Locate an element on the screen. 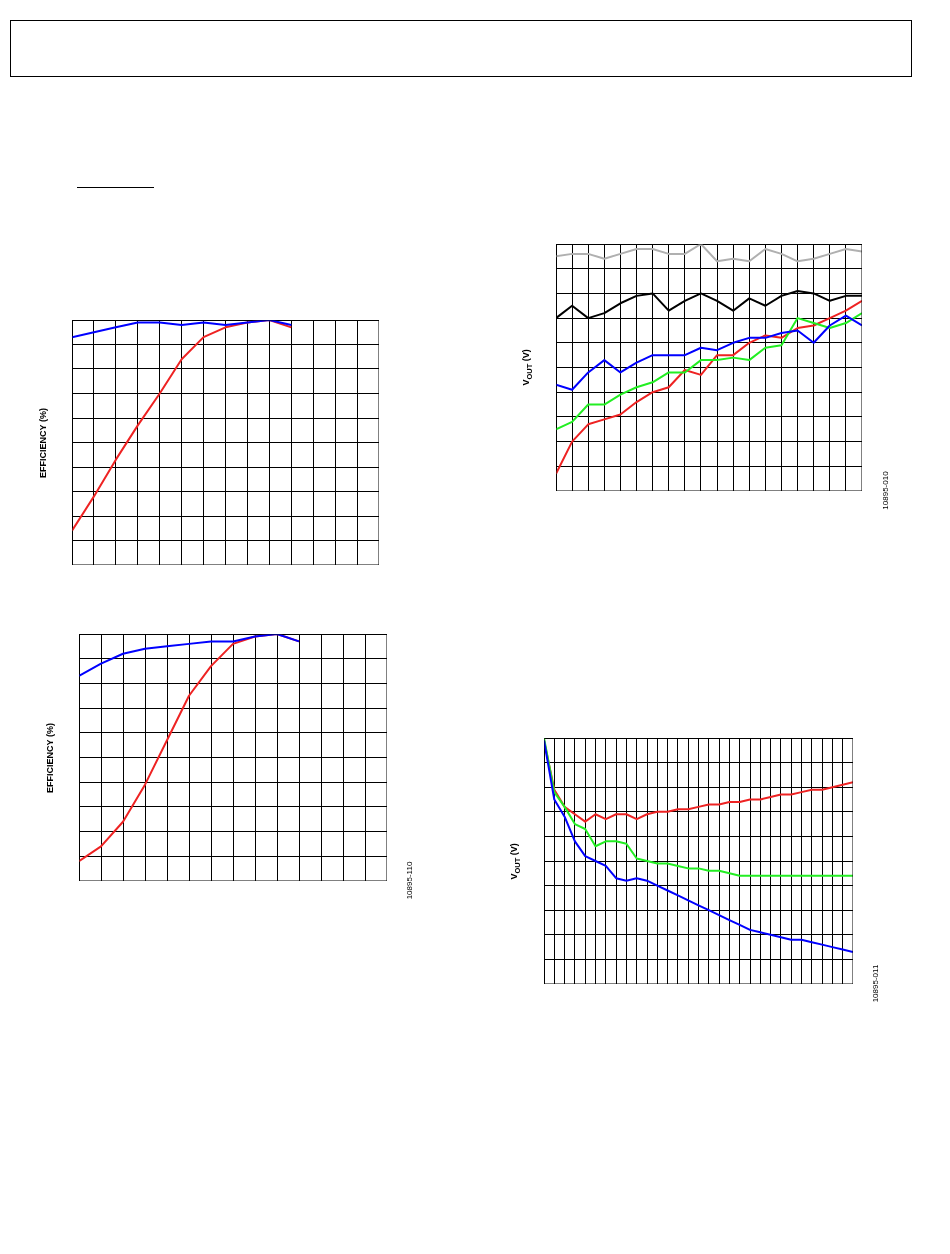 The width and height of the screenshot is (950, 1254). text: 10895-010 is located at coordinates (885, 490).